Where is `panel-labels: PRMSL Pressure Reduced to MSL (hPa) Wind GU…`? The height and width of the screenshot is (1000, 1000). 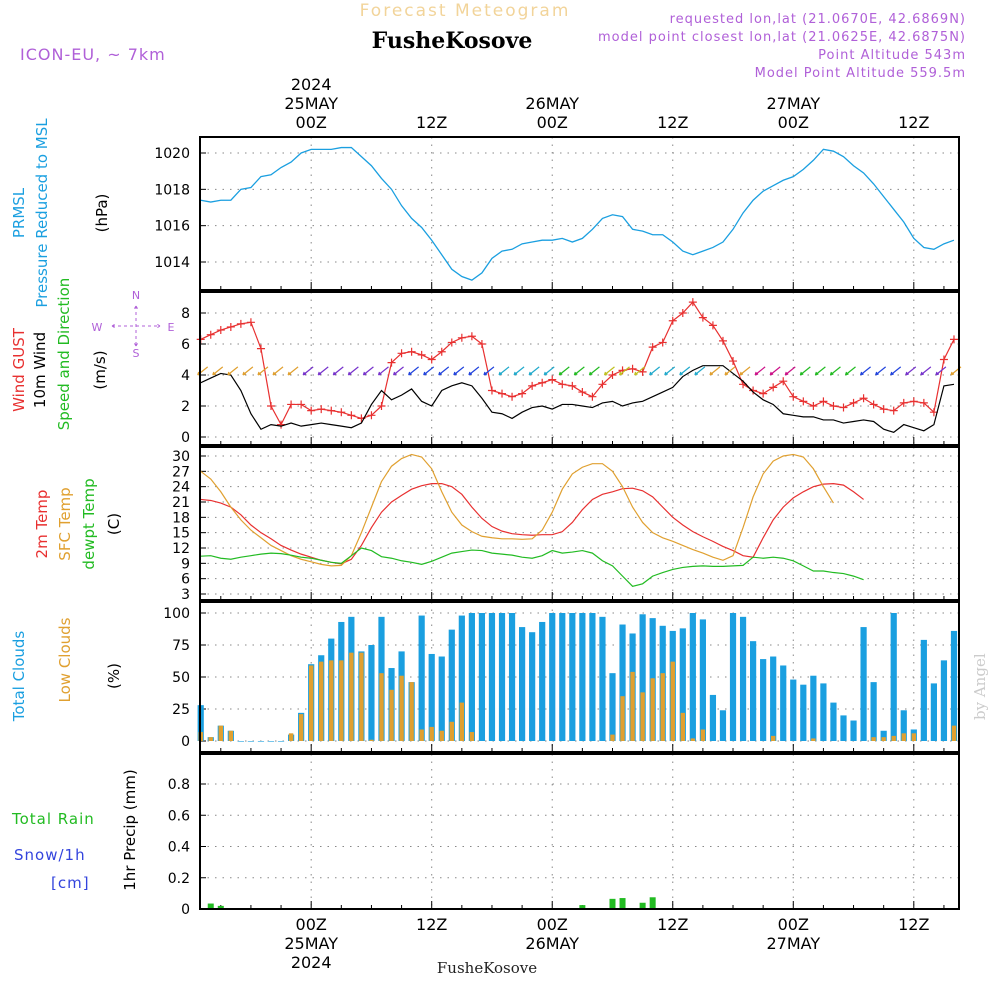
panel-labels: PRMSL Pressure Reduced to MSL (hPa) Wind GU… is located at coordinates (92, 505).